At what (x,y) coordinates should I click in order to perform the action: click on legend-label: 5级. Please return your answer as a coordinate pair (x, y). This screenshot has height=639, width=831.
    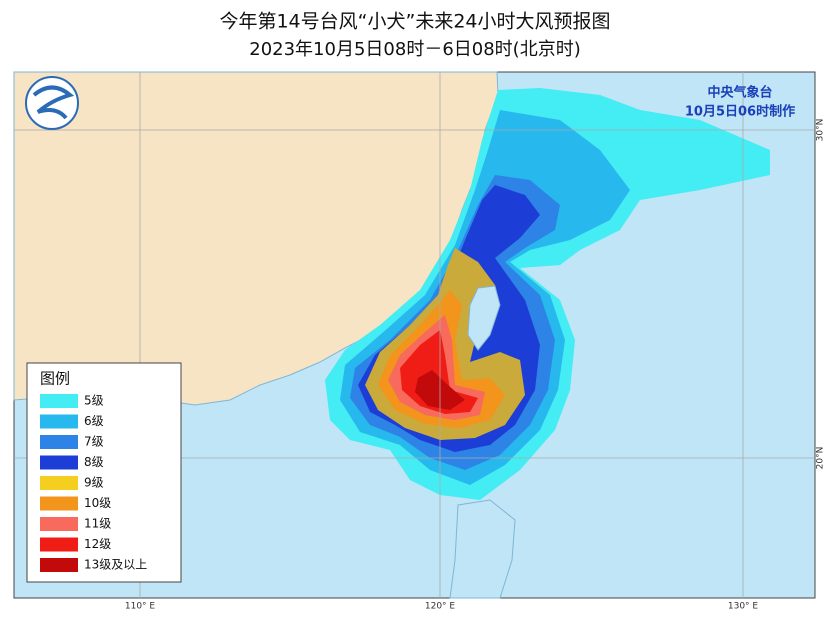
    Looking at the image, I should click on (94, 401).